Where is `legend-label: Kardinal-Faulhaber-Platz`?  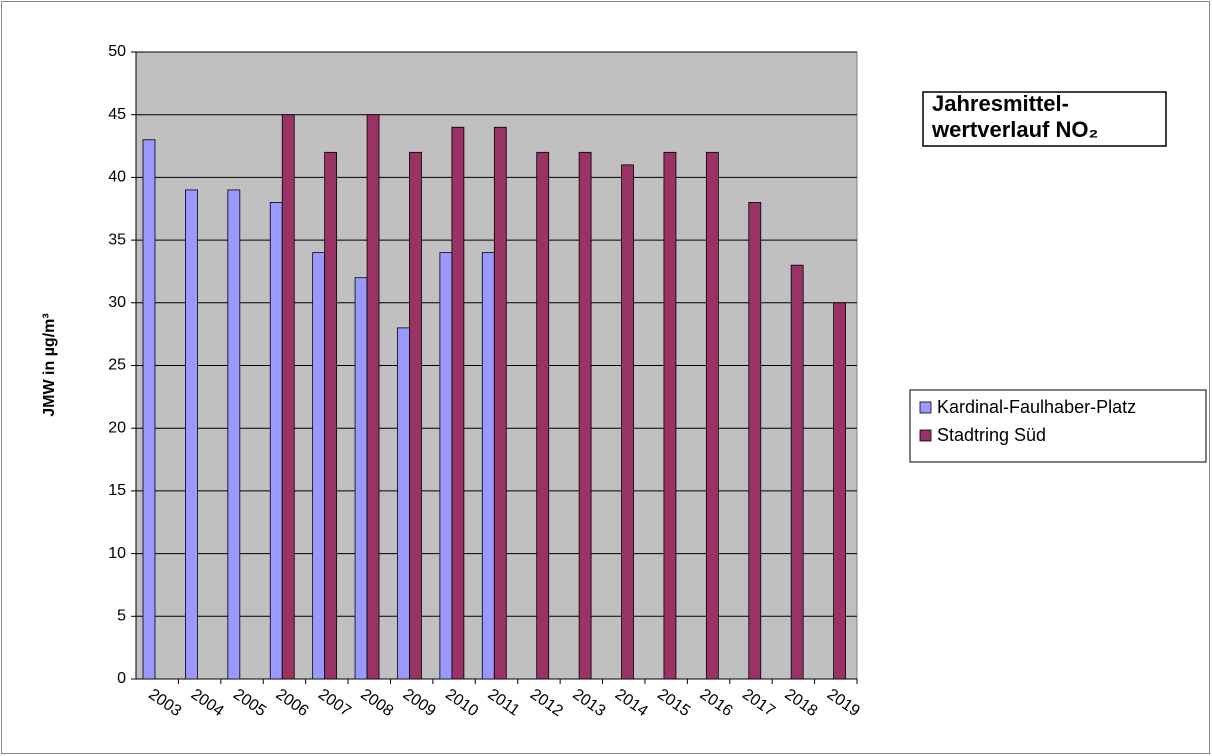
legend-label: Kardinal-Faulhaber-Platz is located at coordinates (1036, 407).